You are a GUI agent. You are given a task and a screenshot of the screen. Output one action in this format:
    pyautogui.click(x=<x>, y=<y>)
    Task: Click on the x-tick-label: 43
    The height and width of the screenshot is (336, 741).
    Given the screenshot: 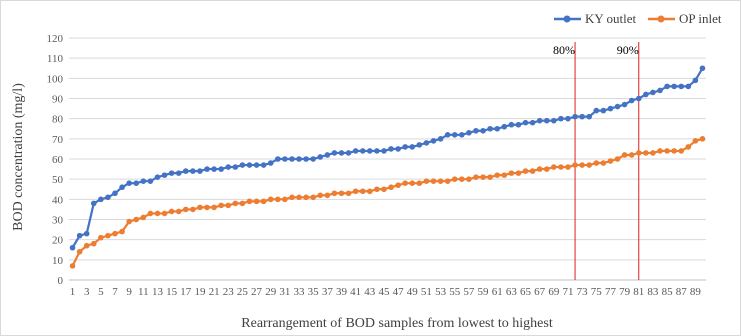 What is the action you would take?
    pyautogui.click(x=370, y=292)
    